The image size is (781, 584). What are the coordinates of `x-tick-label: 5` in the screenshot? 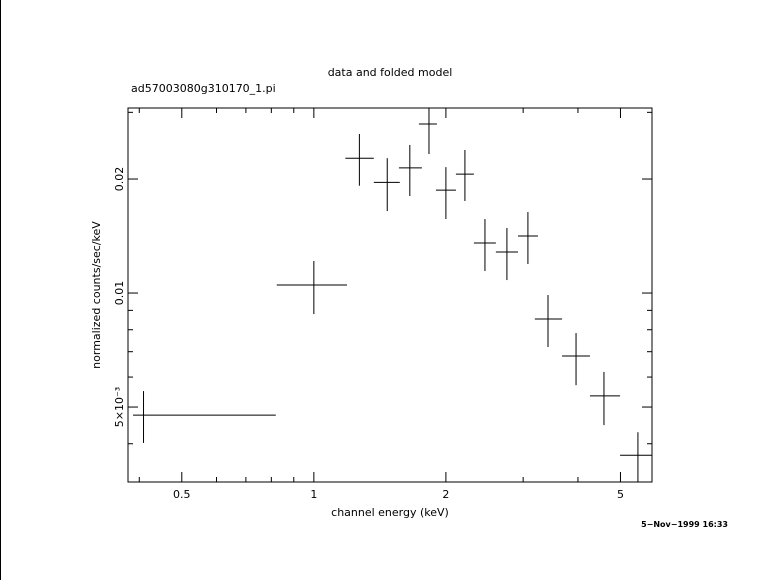 It's located at (620, 494).